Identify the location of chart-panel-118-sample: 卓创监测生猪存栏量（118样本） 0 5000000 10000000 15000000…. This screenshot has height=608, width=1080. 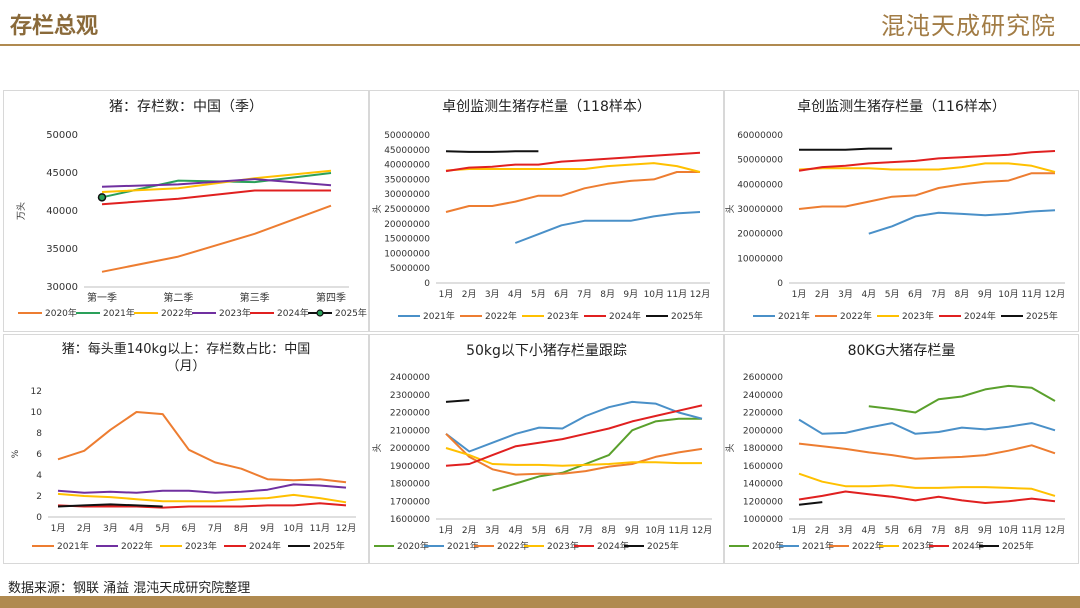
(546, 211).